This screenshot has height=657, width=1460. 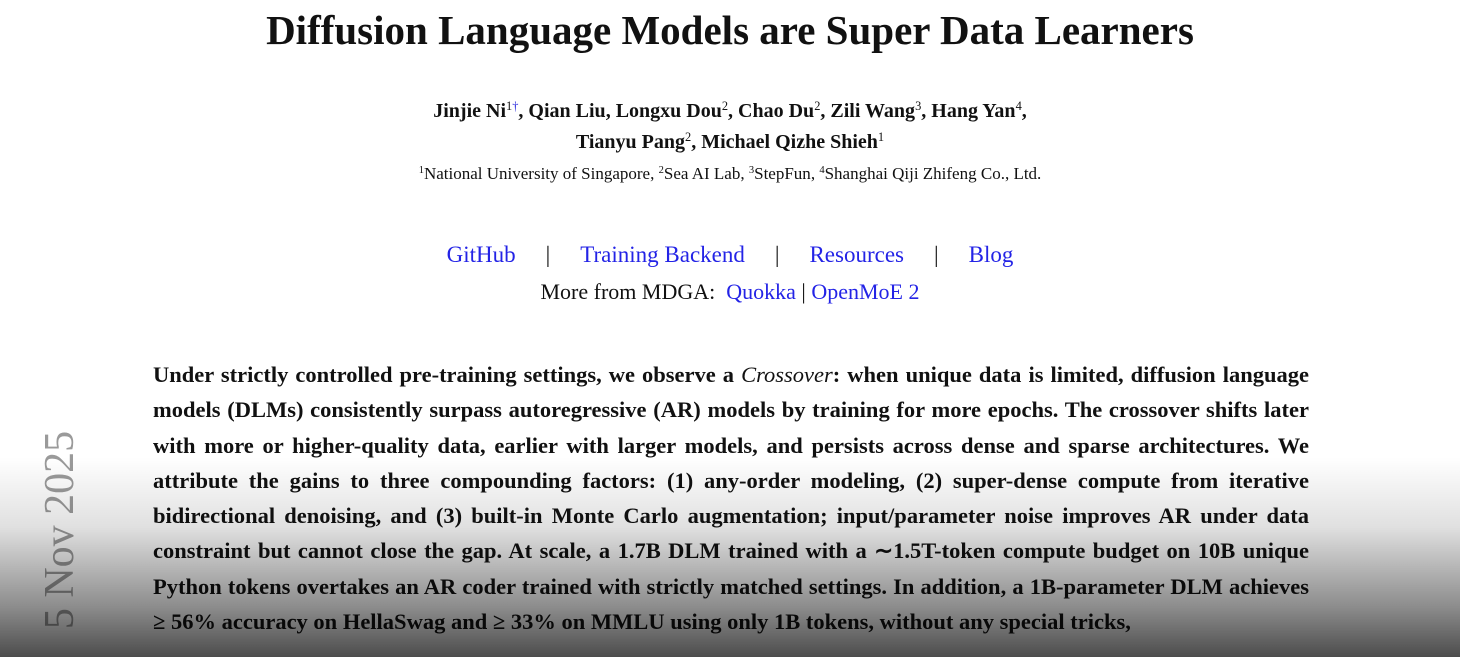 I want to click on nav-link: Blog, so click(x=991, y=254).